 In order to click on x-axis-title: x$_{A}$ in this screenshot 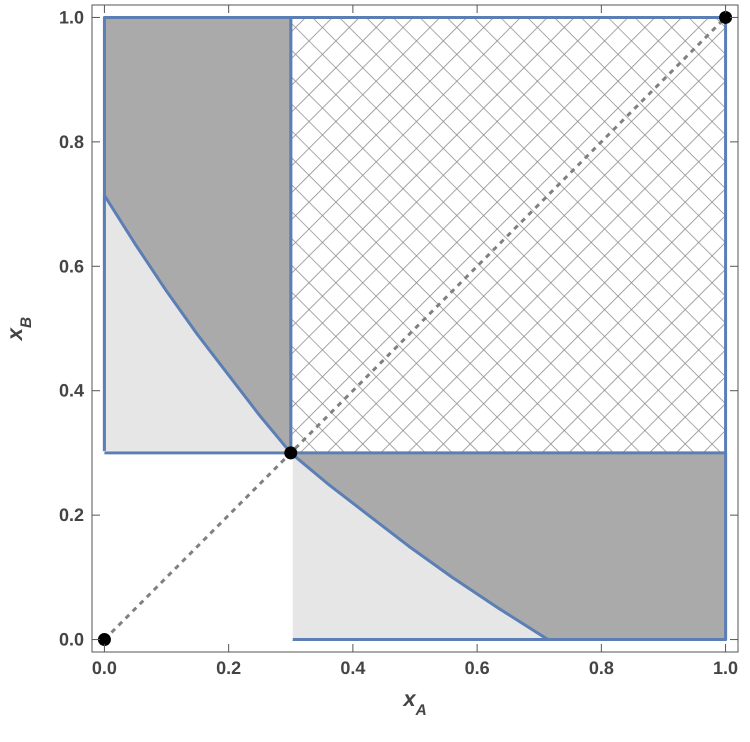, I will do `click(414, 702)`.